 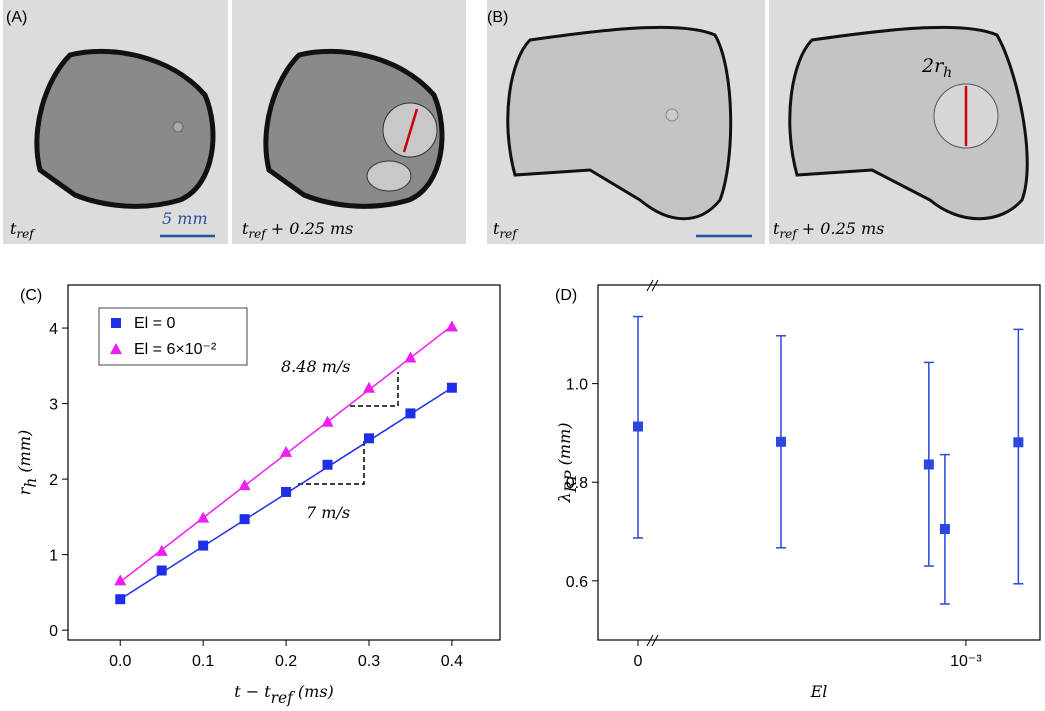 I want to click on axis-label: t − tref (ms), so click(x=284, y=694).